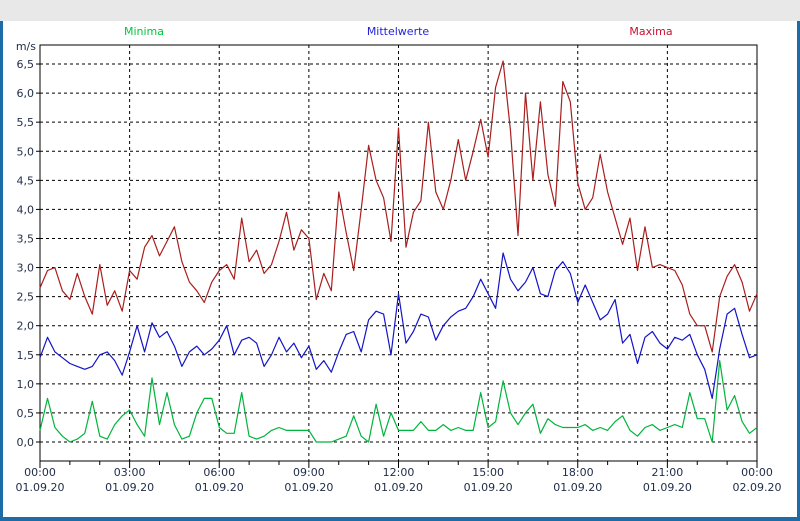  Describe the element at coordinates (668, 472) in the screenshot. I see `x-time-label: 21:00` at that location.